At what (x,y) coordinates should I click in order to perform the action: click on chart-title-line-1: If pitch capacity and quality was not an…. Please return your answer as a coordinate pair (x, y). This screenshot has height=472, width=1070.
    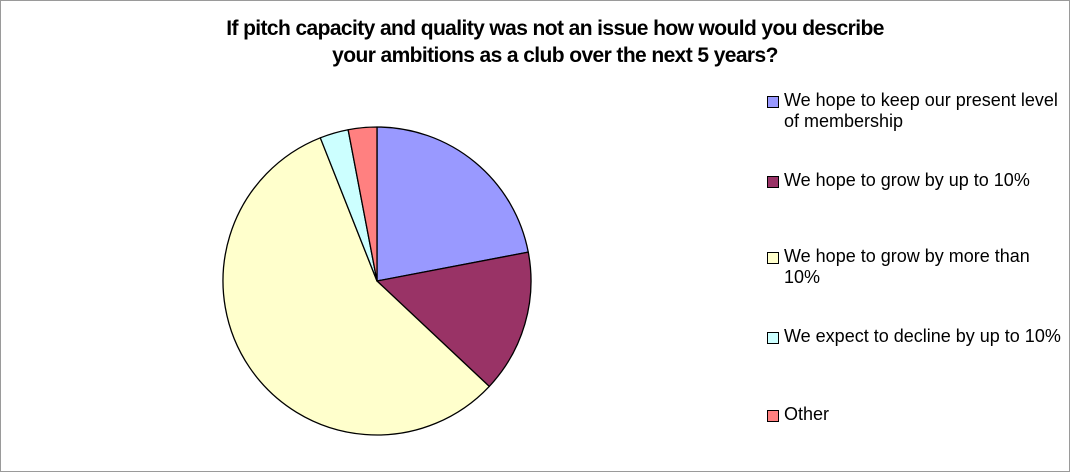
    Looking at the image, I should click on (555, 28).